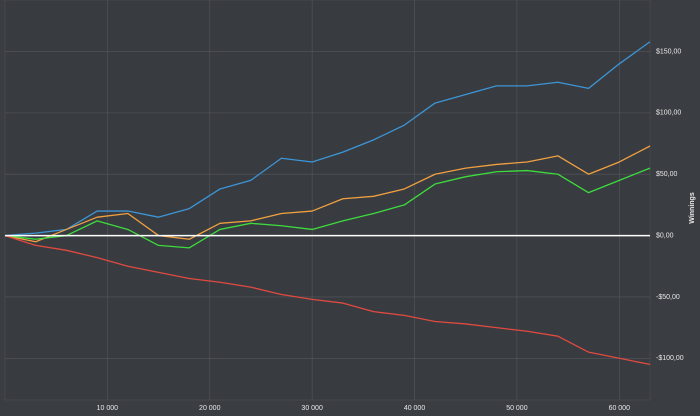 This screenshot has height=416, width=700. I want to click on y-axis-label: Winnings, so click(692, 208).